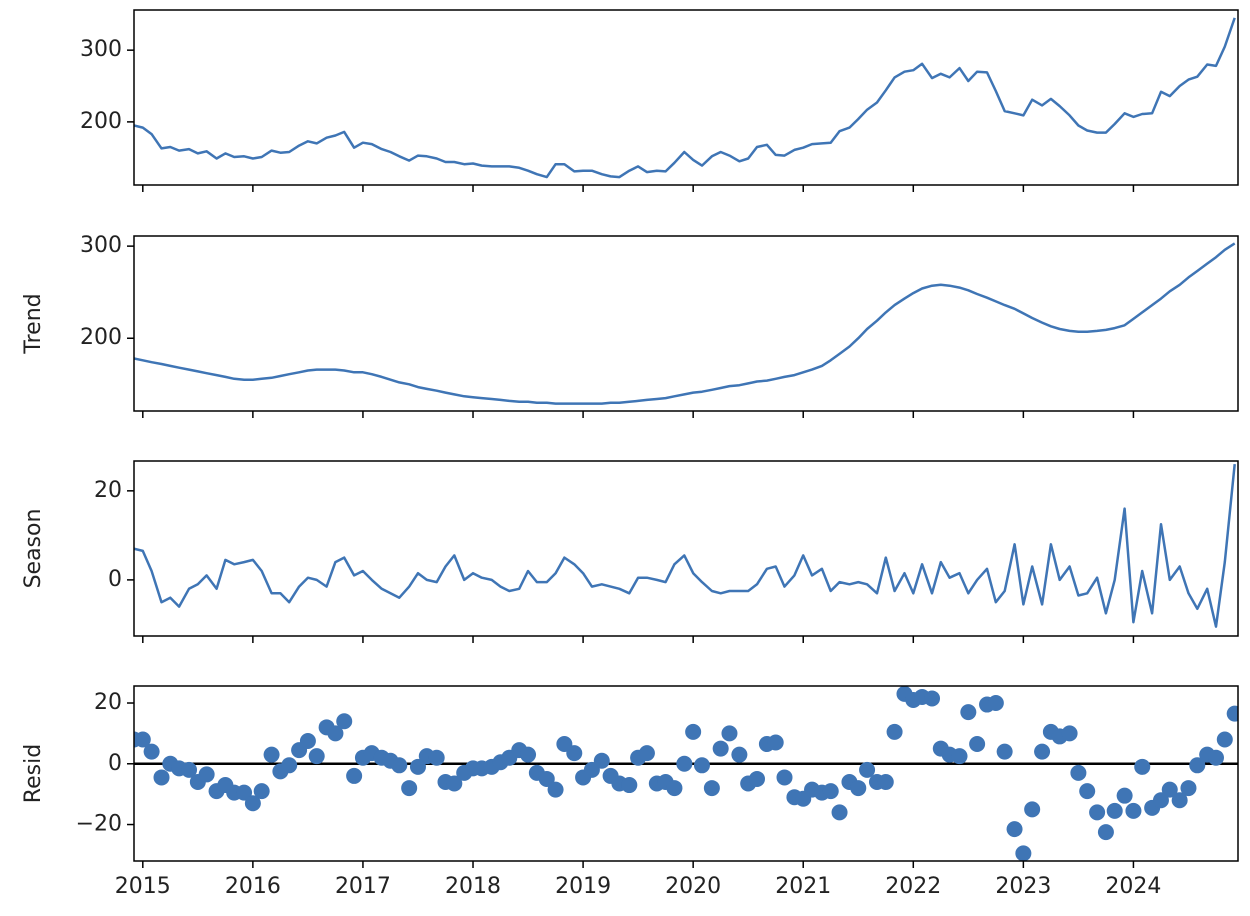  Describe the element at coordinates (473, 886) in the screenshot. I see `x-tick-label: 2018` at that location.